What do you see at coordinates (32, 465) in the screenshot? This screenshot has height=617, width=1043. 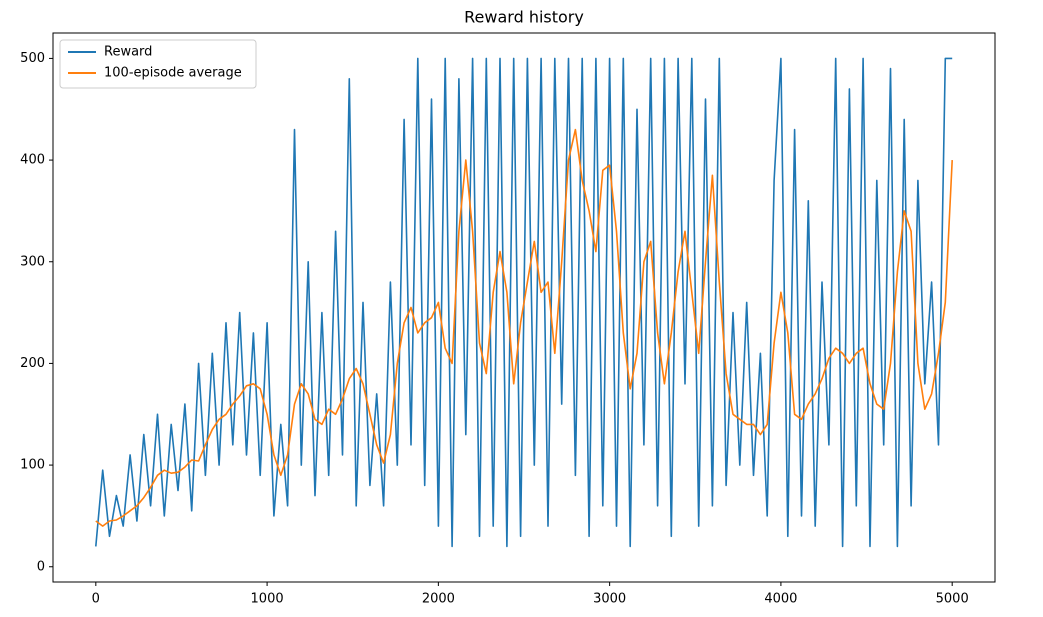 I see `y-tick-label: 100` at bounding box center [32, 465].